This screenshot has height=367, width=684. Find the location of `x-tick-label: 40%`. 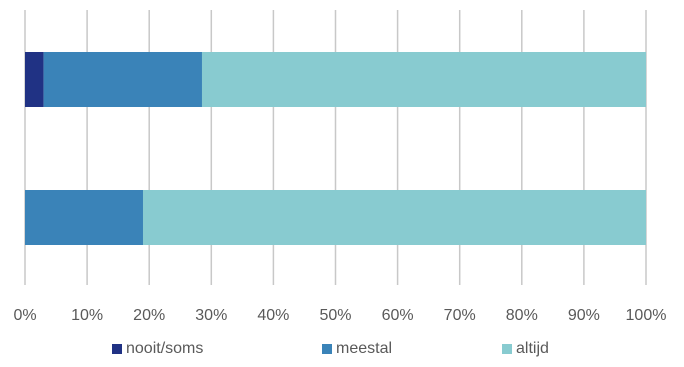

x-tick-label: 40% is located at coordinates (273, 315).